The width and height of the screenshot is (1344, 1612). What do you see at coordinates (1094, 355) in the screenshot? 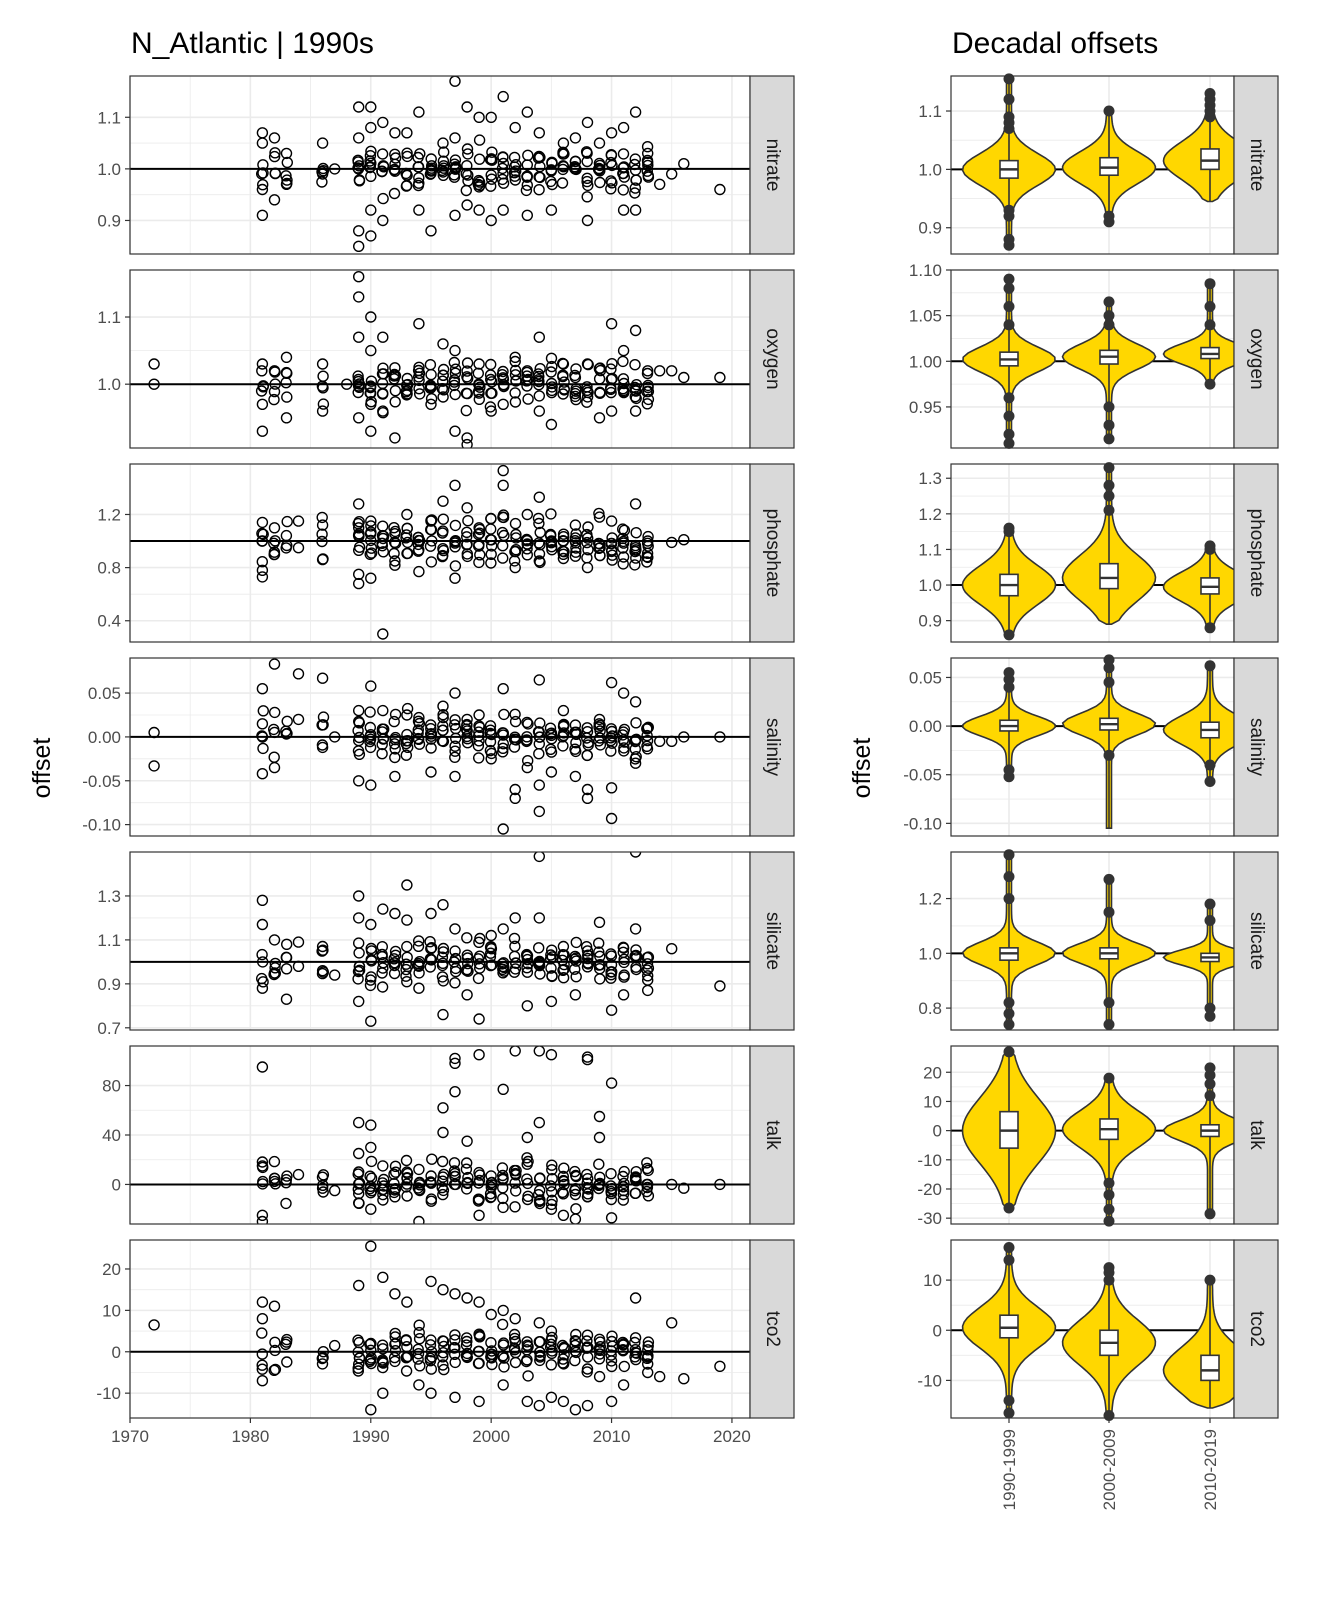
I see `violin-facet-oxygen: 0.95 1.00 1.05 1.10 oxygen` at bounding box center [1094, 355].